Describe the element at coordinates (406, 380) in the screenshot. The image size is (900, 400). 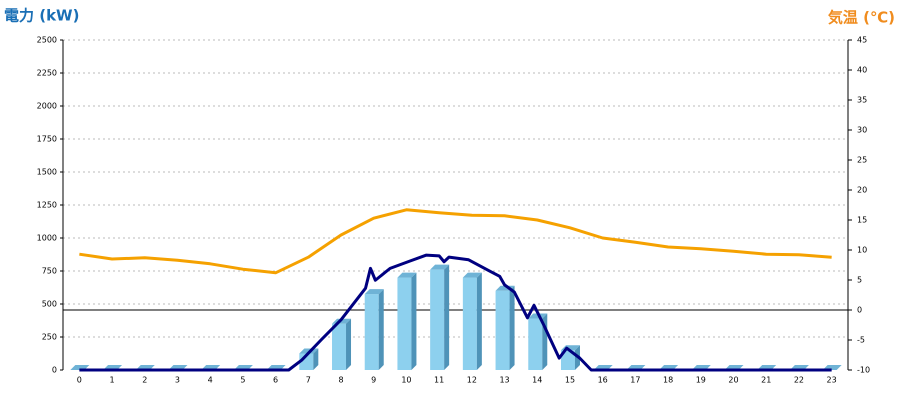
I see `x-tick-label: 10` at that location.